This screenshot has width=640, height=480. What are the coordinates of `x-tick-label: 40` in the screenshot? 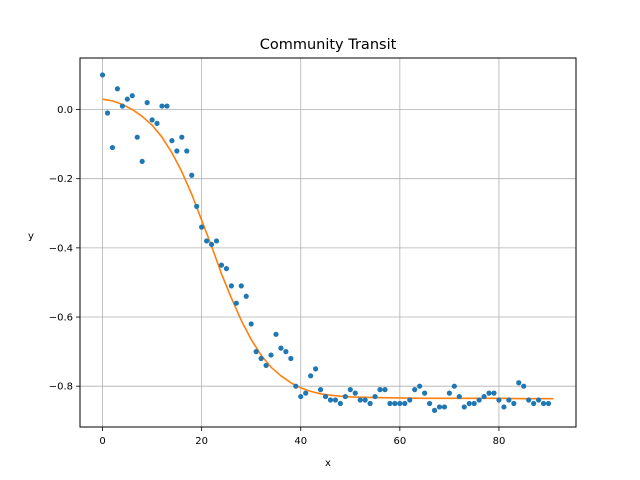 It's located at (300, 441).